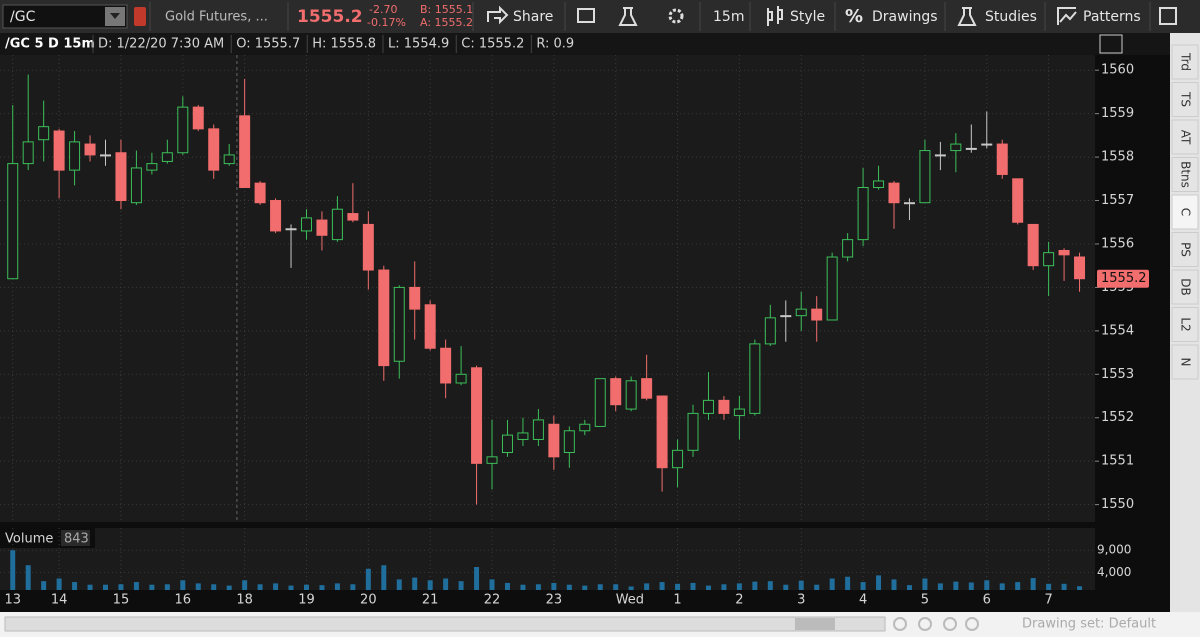 The width and height of the screenshot is (1200, 637). Describe the element at coordinates (676, 16) in the screenshot. I see `settings-icon` at that location.